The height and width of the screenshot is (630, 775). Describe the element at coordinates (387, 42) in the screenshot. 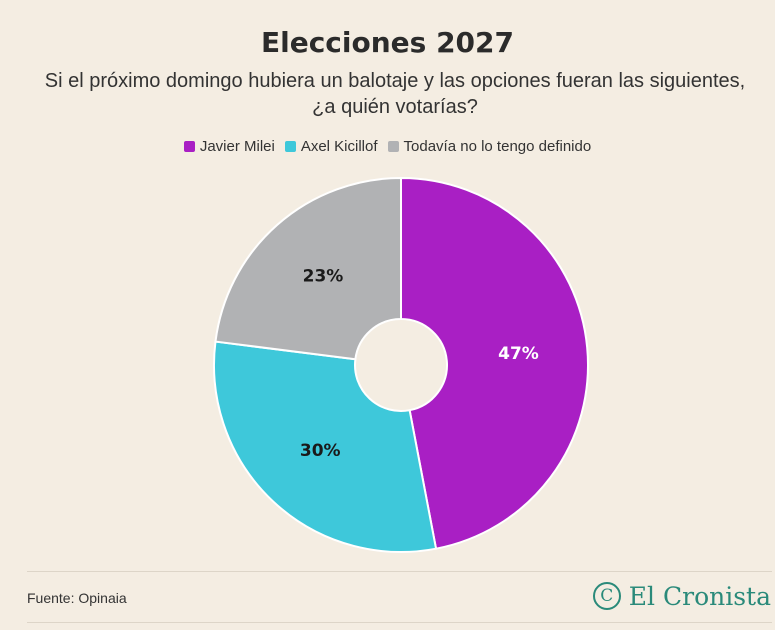

I see `chart-title: Elecciones 2027` at that location.